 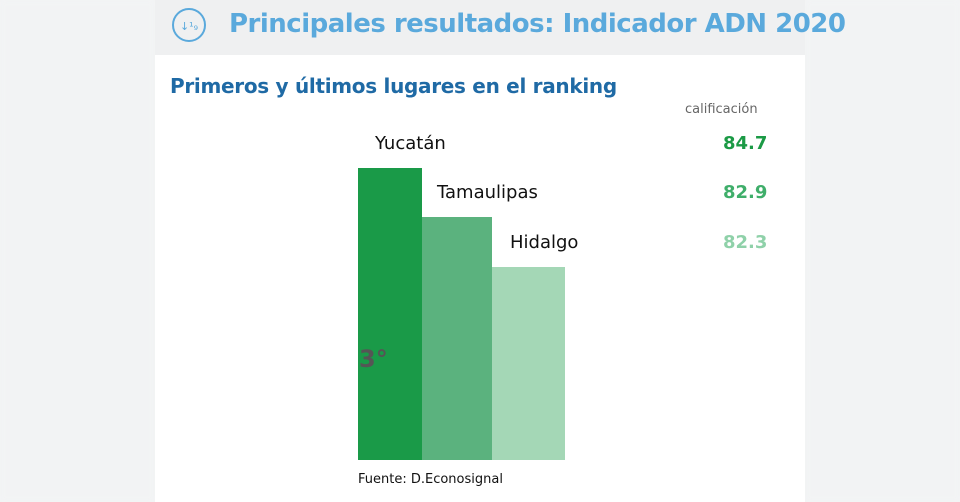 What do you see at coordinates (393, 86) in the screenshot?
I see `chart-subtitle: Primeros y últimos lugares en el ranking` at bounding box center [393, 86].